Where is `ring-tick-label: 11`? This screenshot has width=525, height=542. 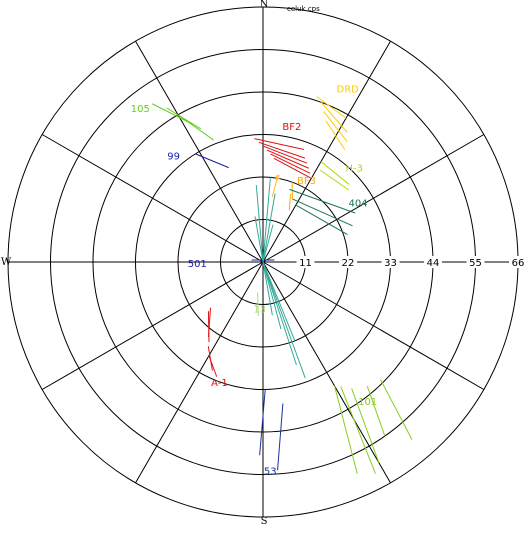
ring-tick-label: 11 is located at coordinates (305, 263).